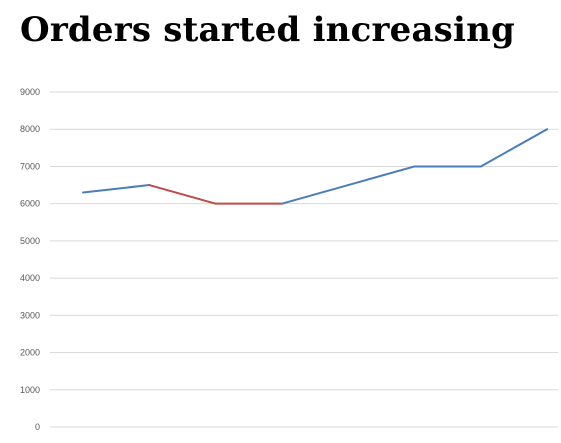 Image resolution: width=561 pixels, height=443 pixels. What do you see at coordinates (268, 30) in the screenshot?
I see `chart-title: Orders started increasing` at bounding box center [268, 30].